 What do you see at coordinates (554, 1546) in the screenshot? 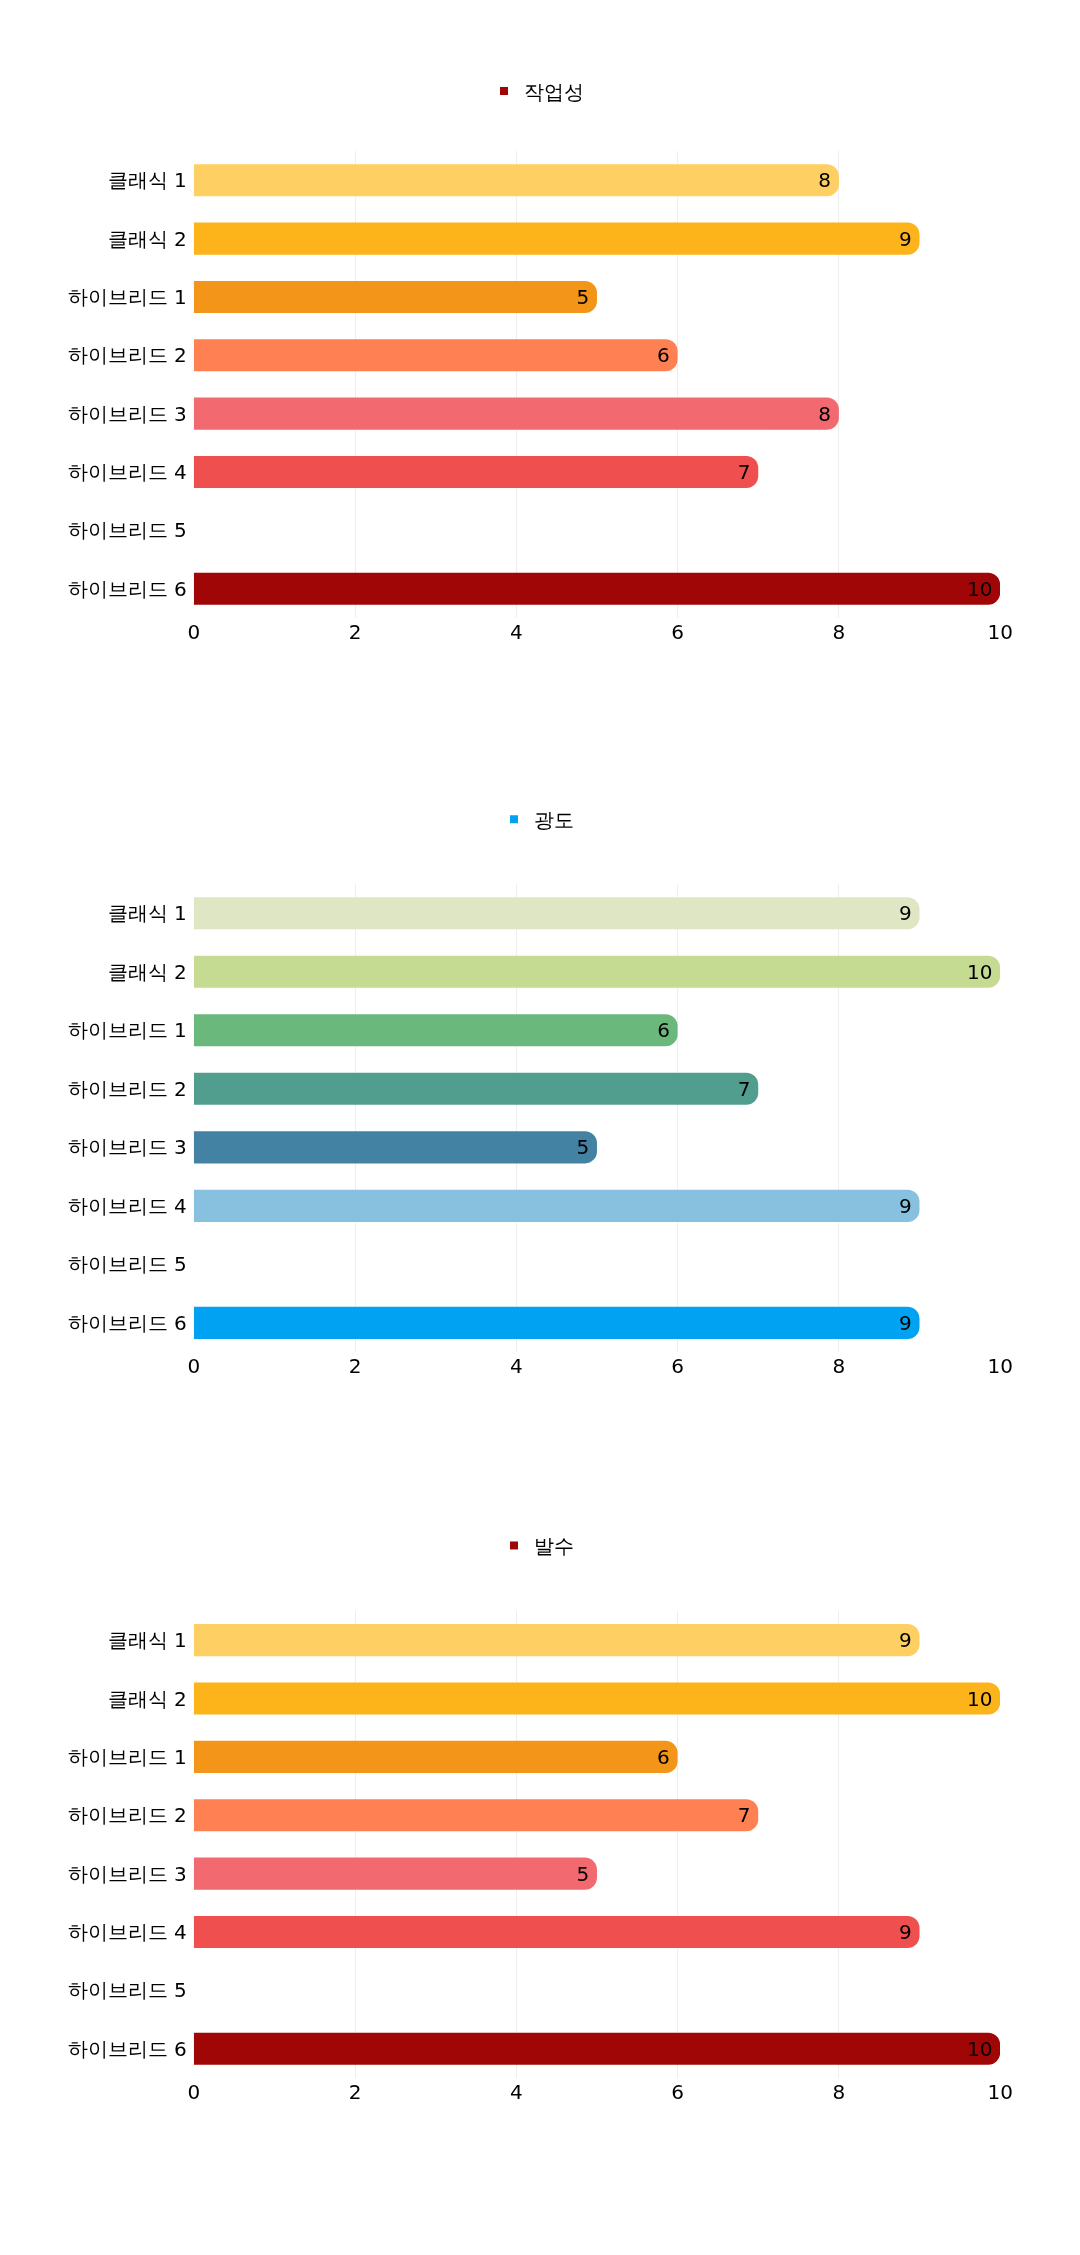
I see `legend-label: 발수` at bounding box center [554, 1546].